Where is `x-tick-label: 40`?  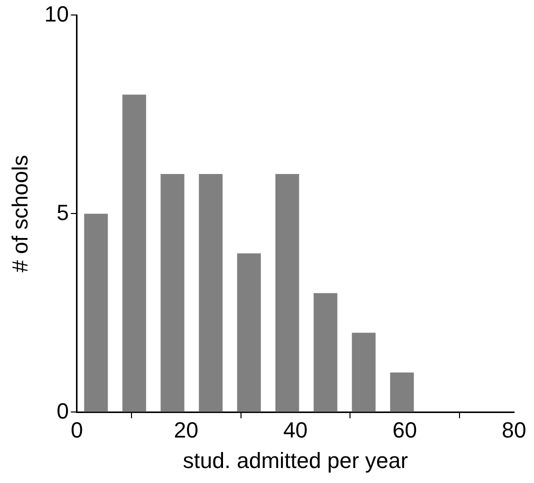 x-tick-label: 40 is located at coordinates (295, 429).